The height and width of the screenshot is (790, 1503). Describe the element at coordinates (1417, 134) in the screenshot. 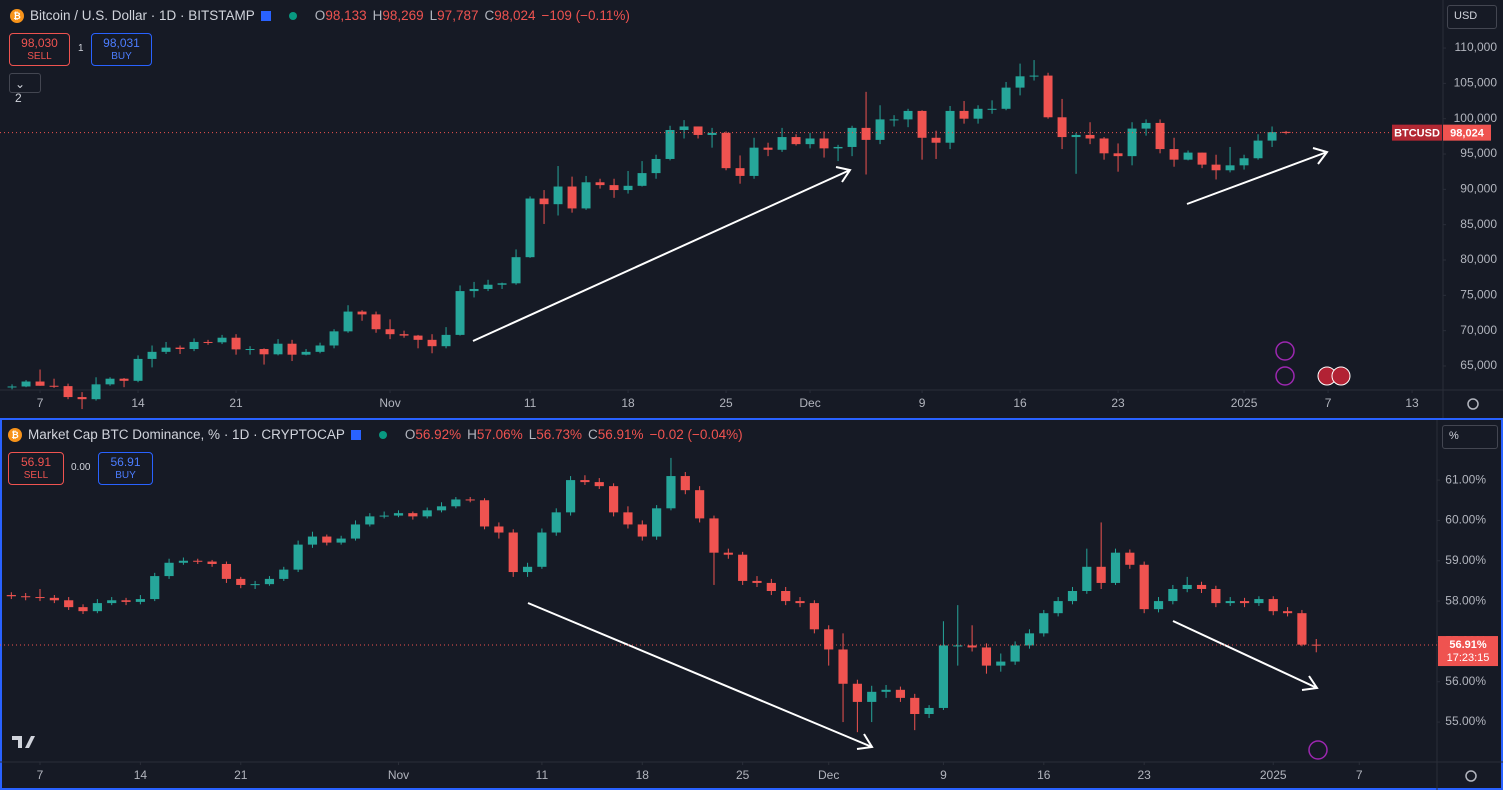

I see `symbol-label: BTCUSD` at that location.